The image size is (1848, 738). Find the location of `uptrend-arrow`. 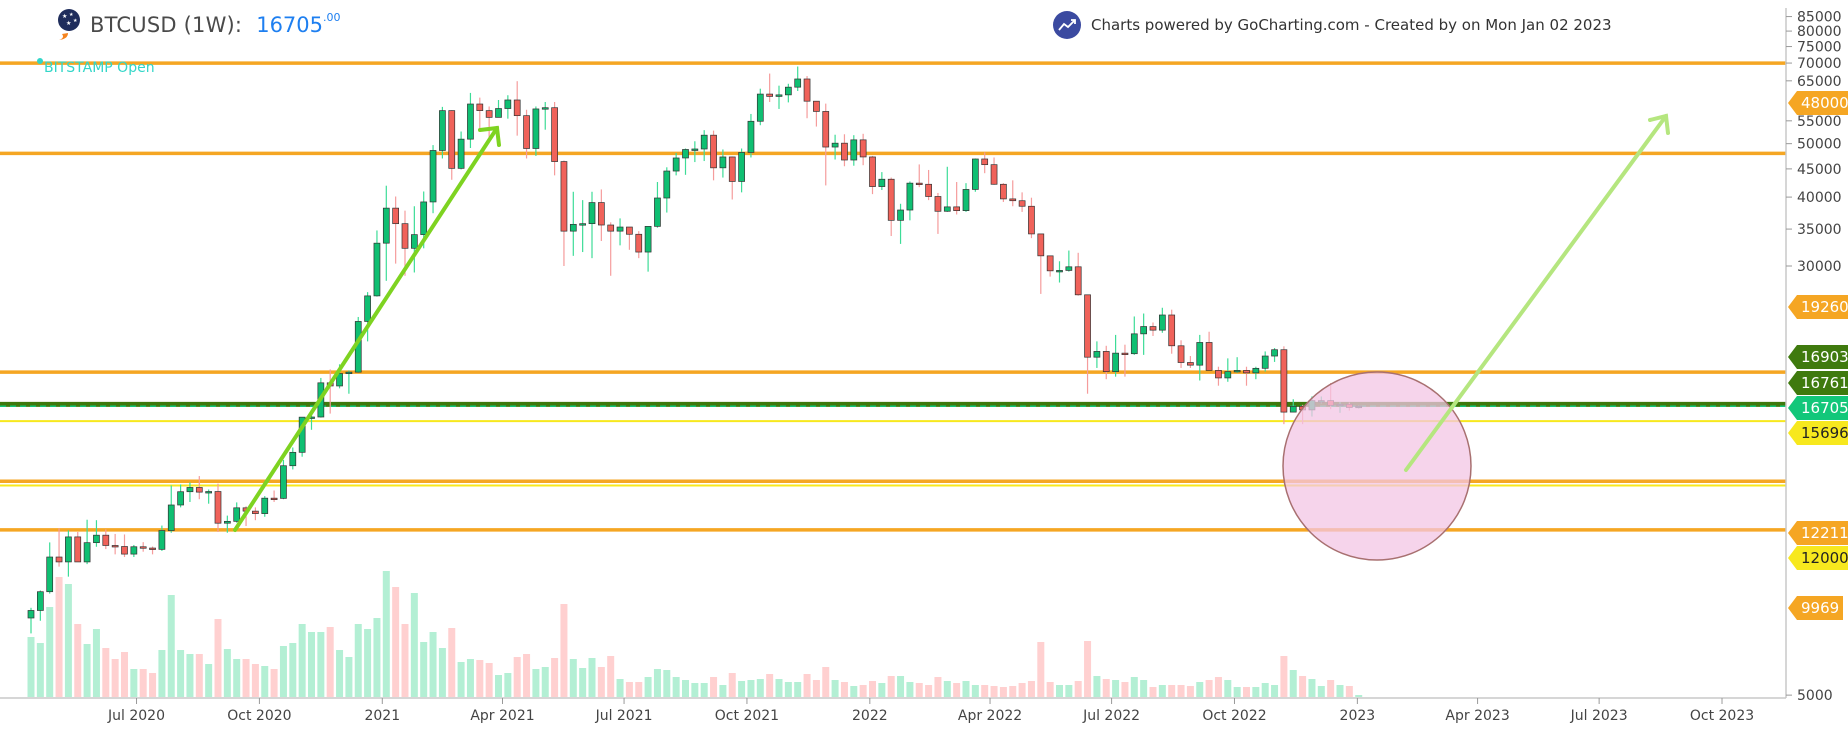

uptrend-arrow is located at coordinates (366, 329).